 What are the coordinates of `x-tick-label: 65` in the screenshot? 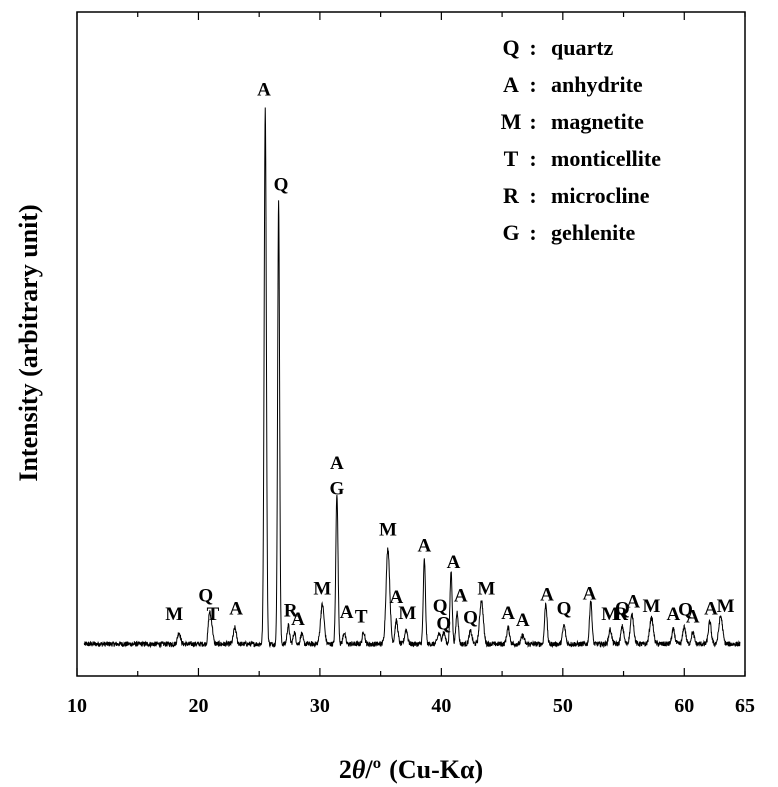 It's located at (745, 706).